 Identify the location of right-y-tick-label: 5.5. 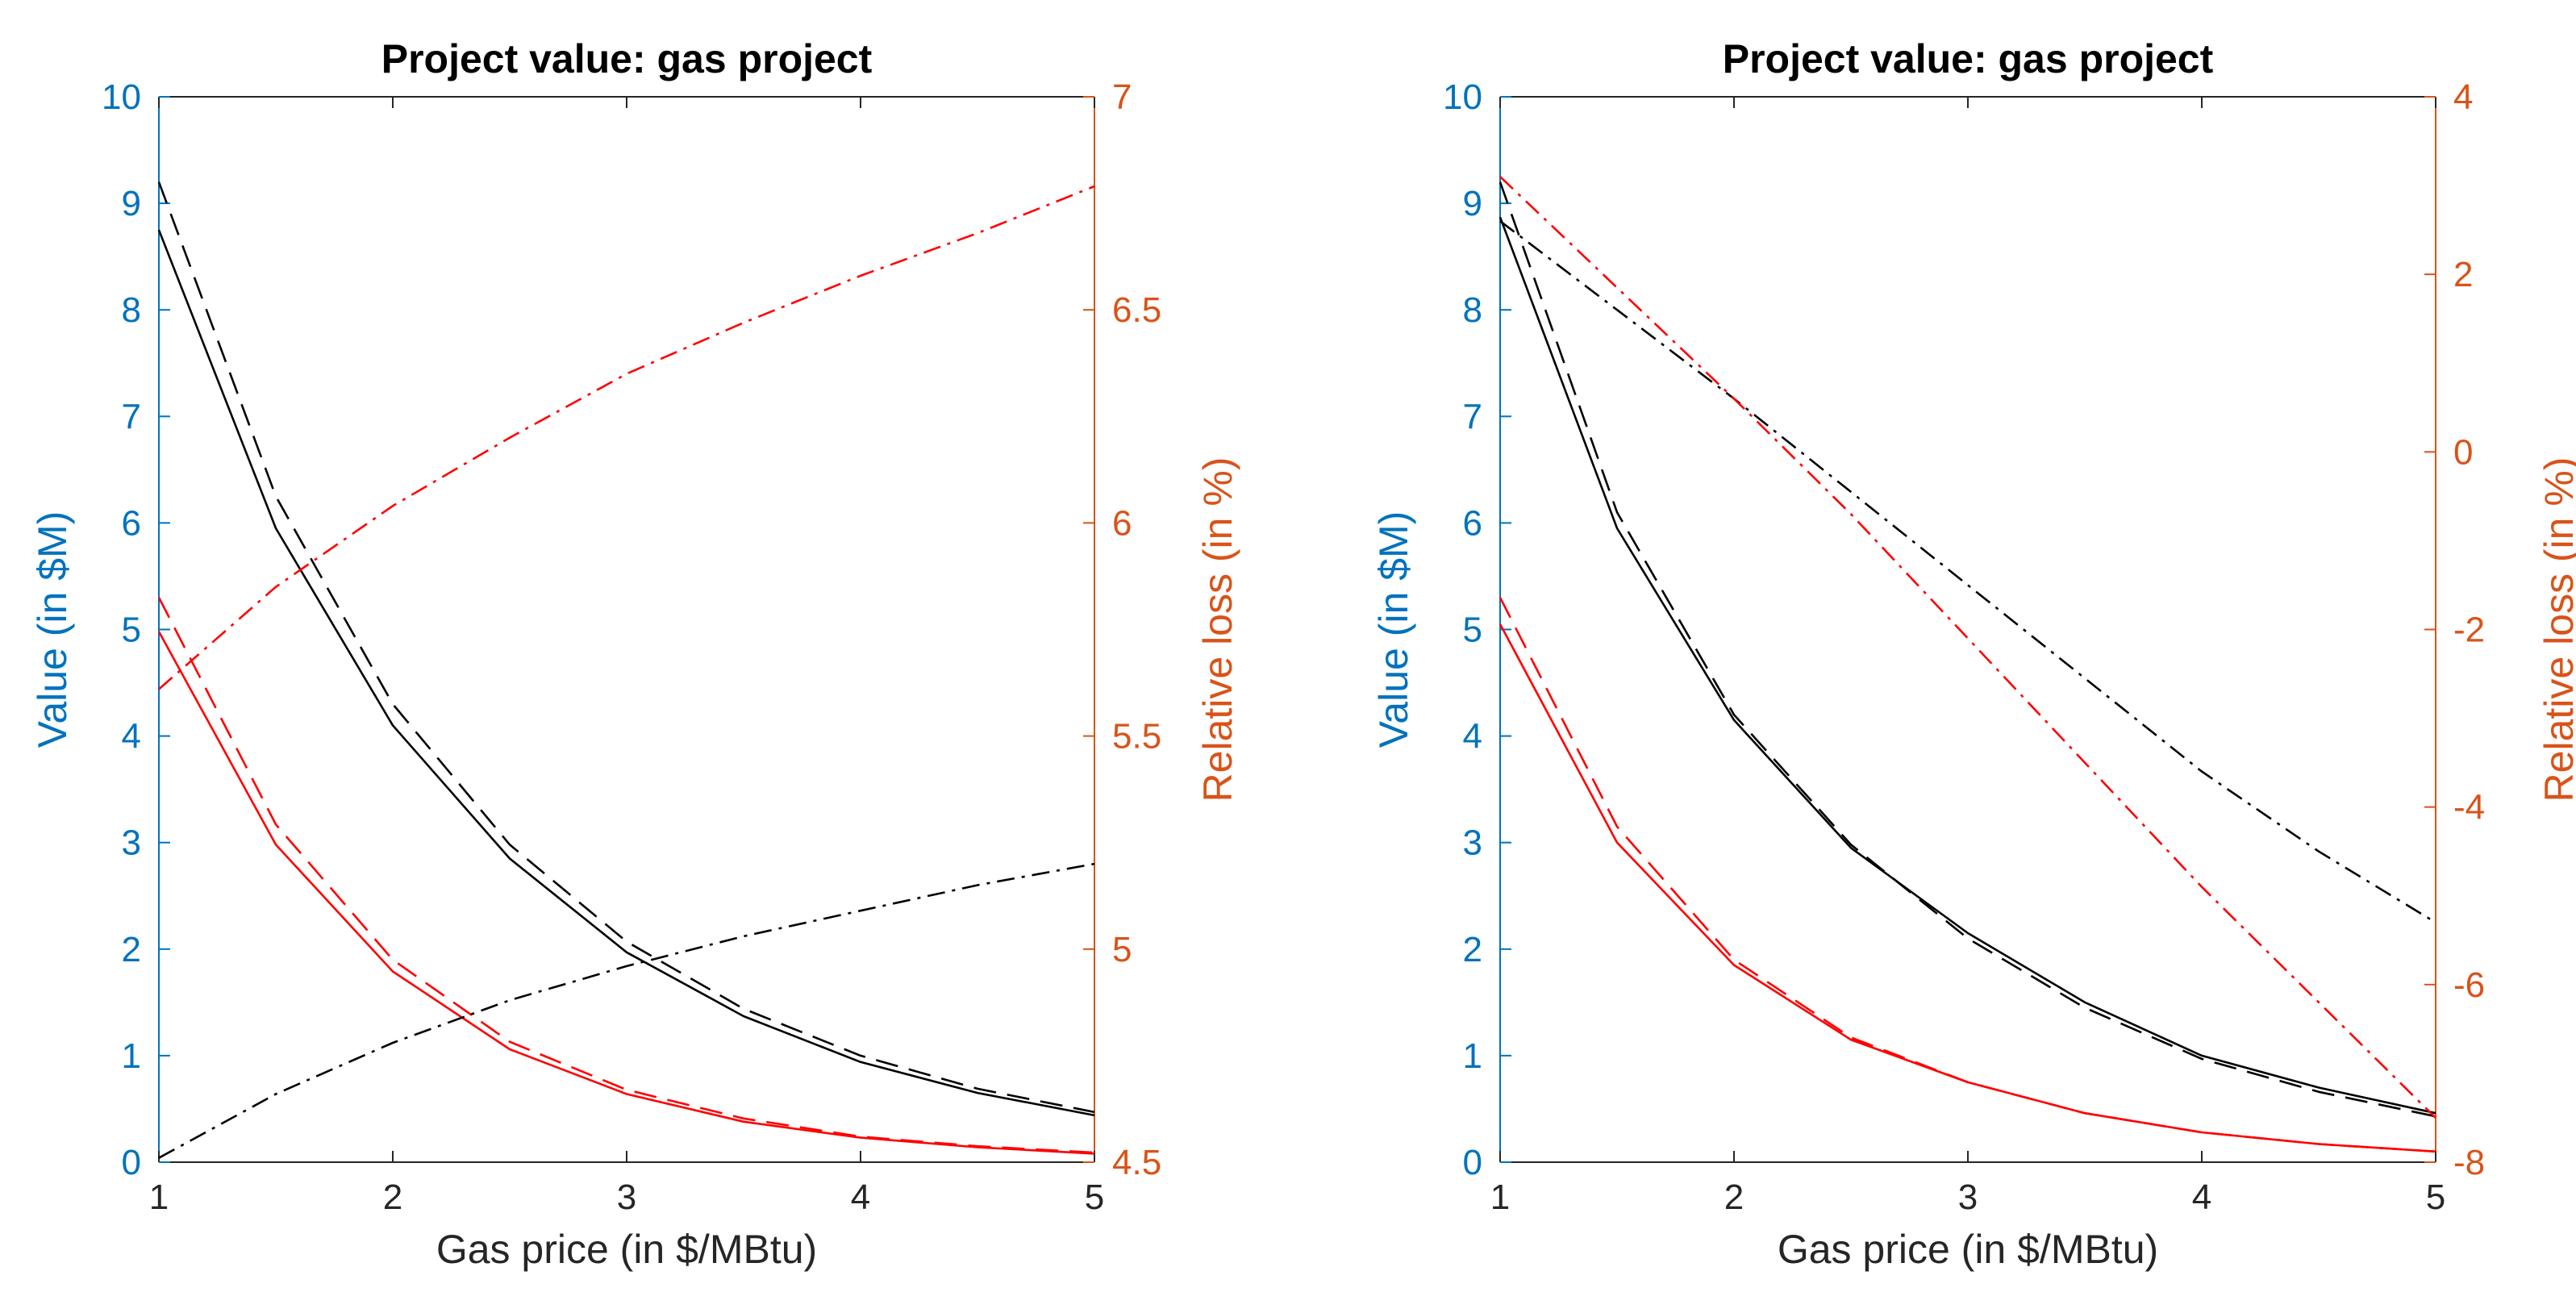
(1136, 737).